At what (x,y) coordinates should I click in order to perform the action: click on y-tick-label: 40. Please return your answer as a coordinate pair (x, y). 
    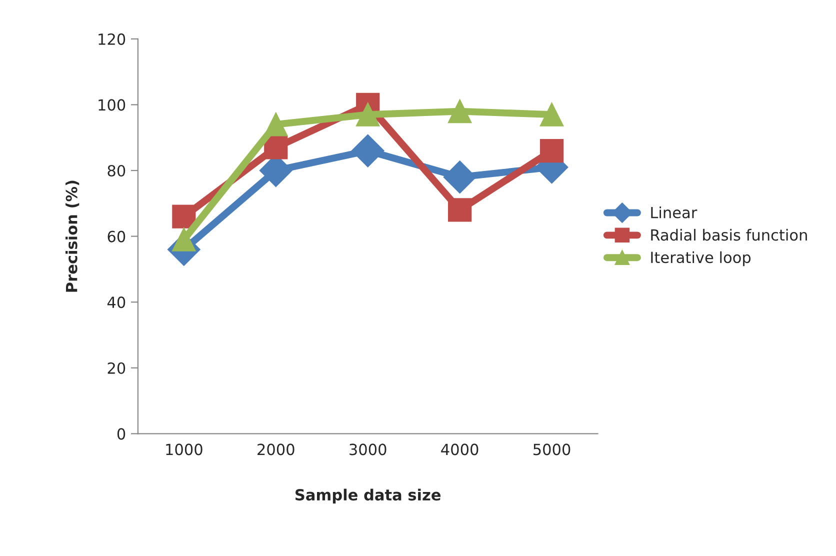
    Looking at the image, I should click on (116, 302).